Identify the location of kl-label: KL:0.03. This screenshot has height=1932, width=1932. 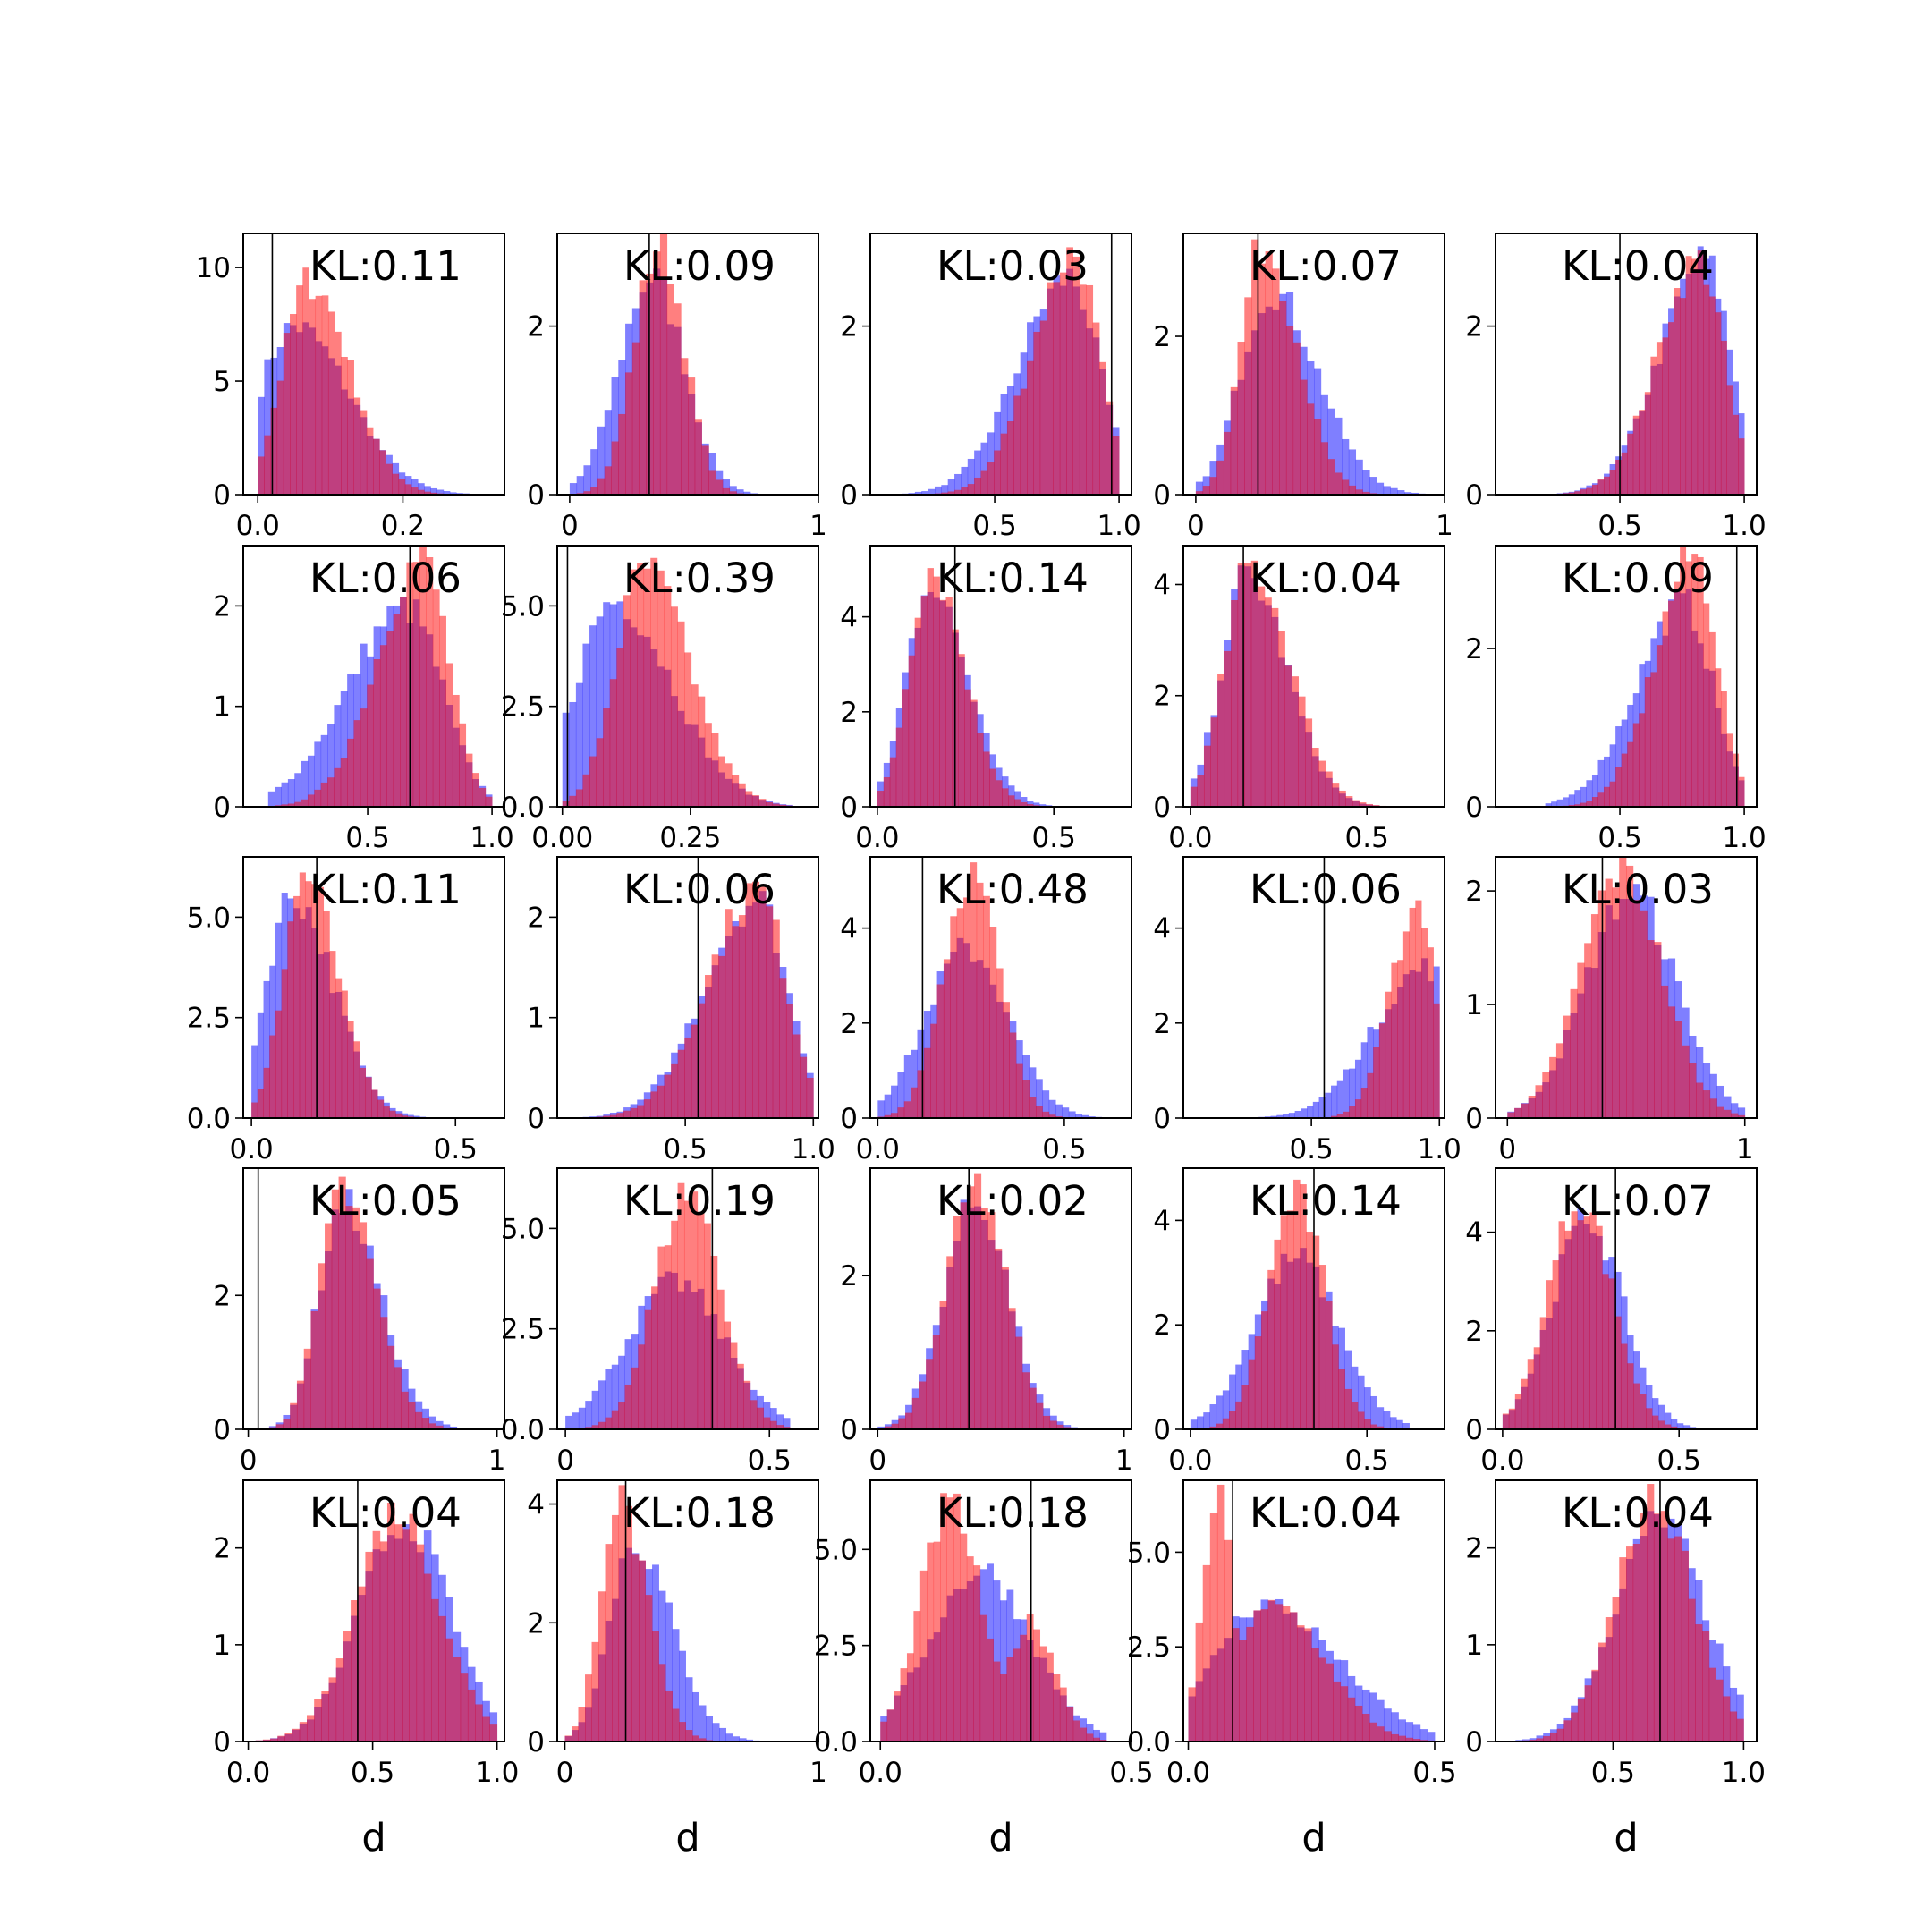
(1638, 889).